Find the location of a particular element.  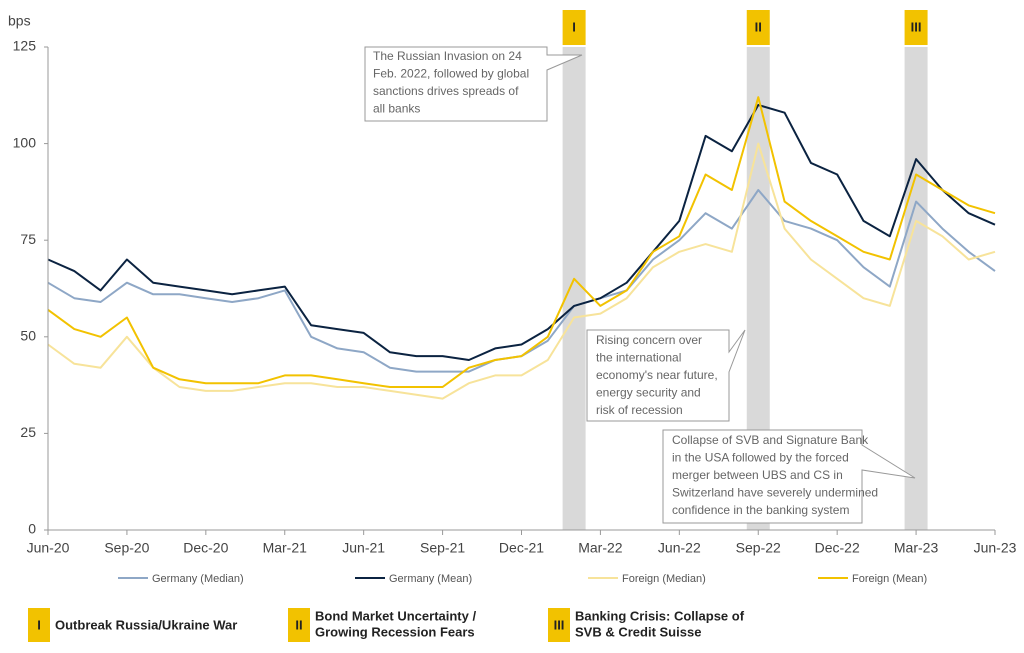

x-tick-label: Mar-22 is located at coordinates (600, 548).